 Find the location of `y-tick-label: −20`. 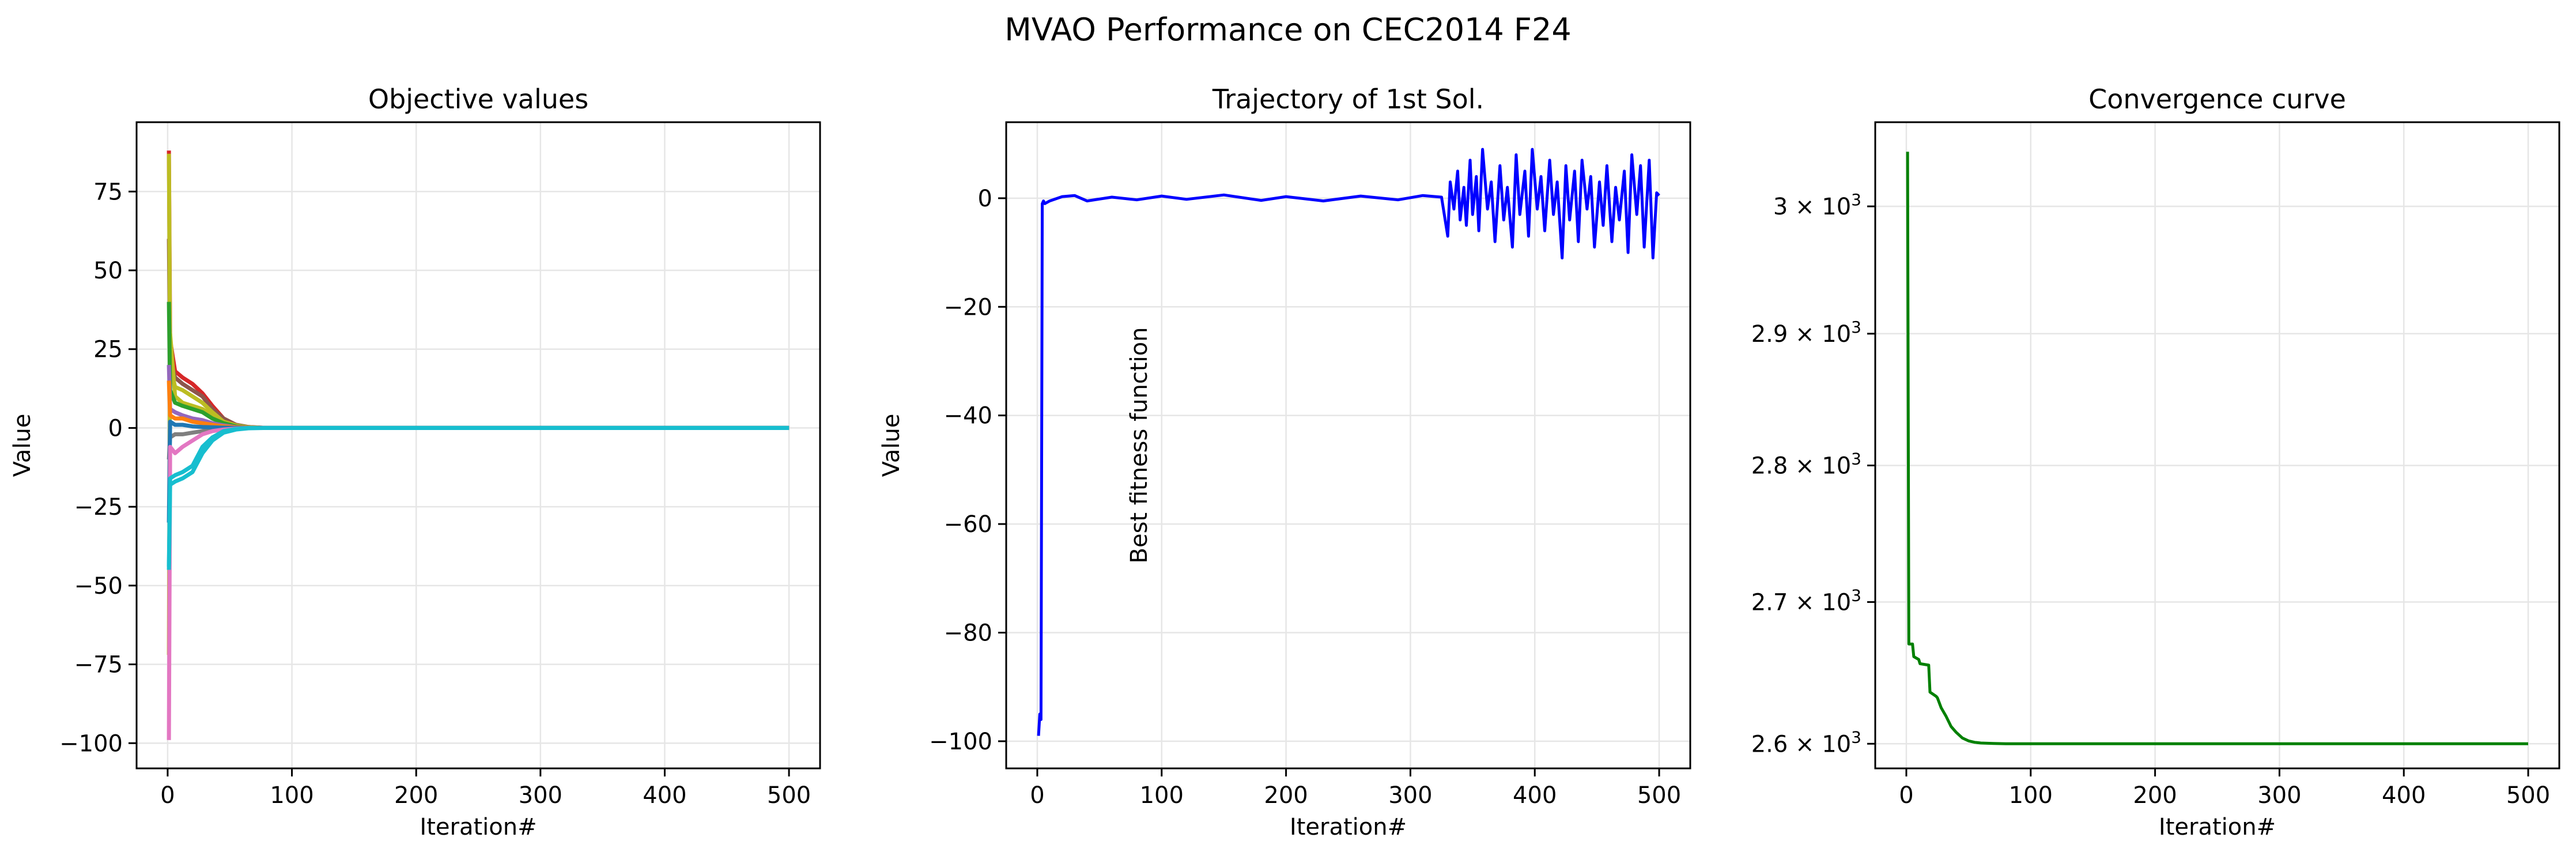

y-tick-label: −20 is located at coordinates (968, 307).